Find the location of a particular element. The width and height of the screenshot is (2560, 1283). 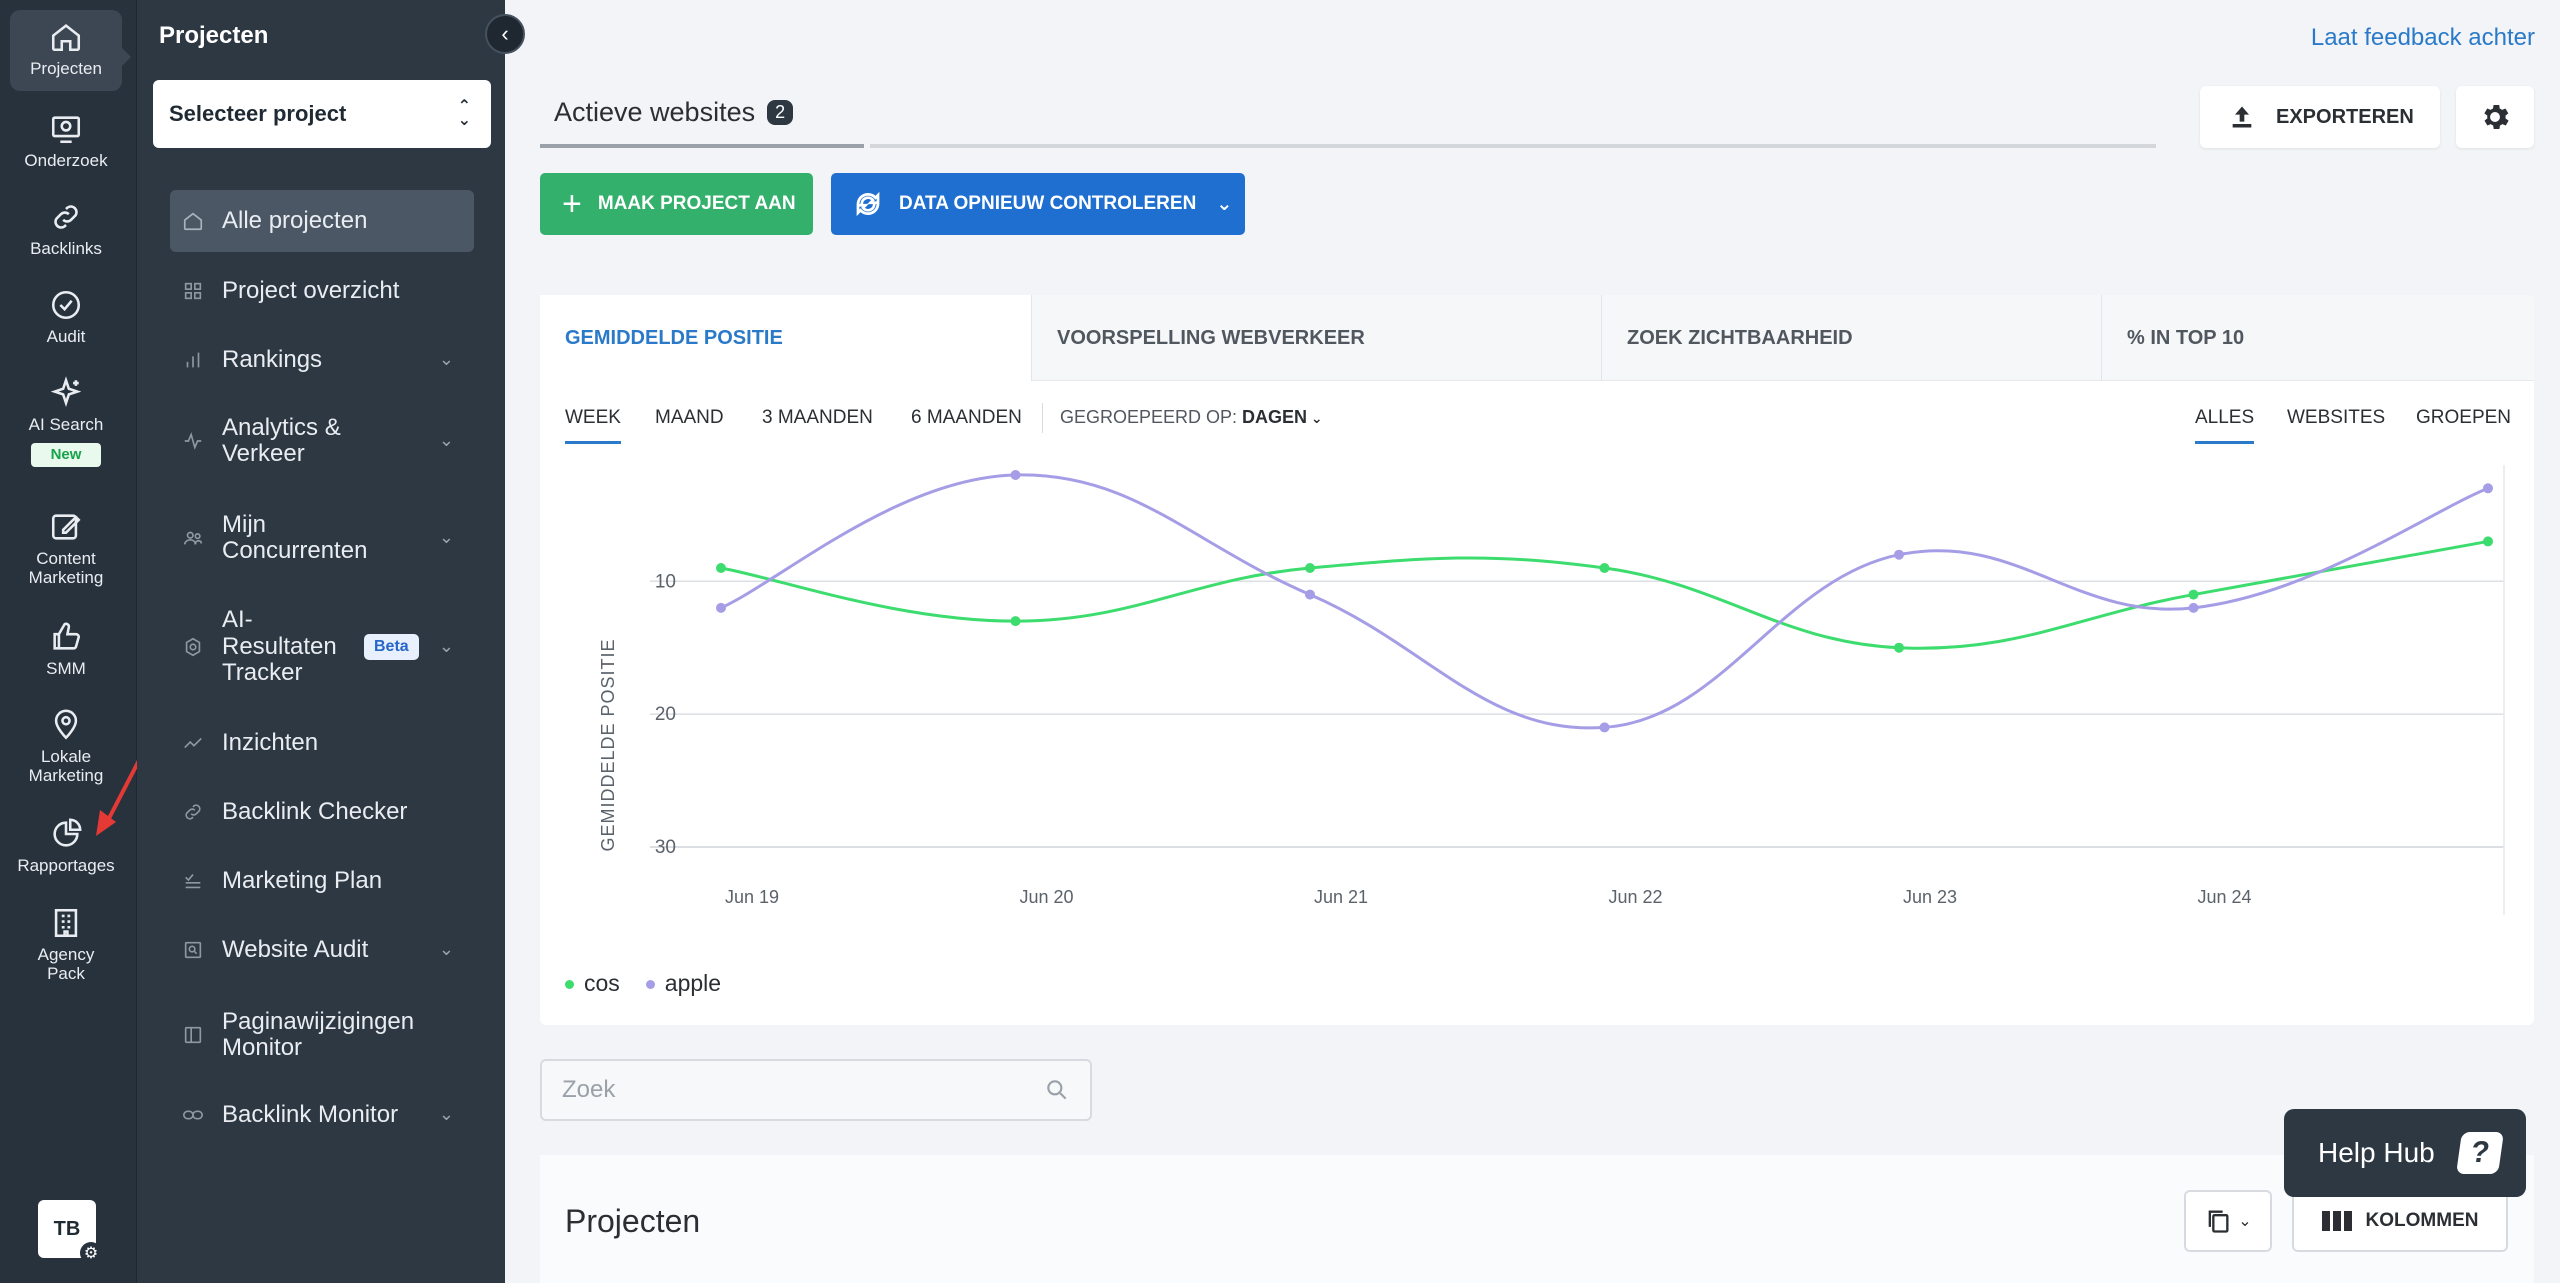

sidebar-item-website-audit: Website Audit ⌄ is located at coordinates (322, 950).